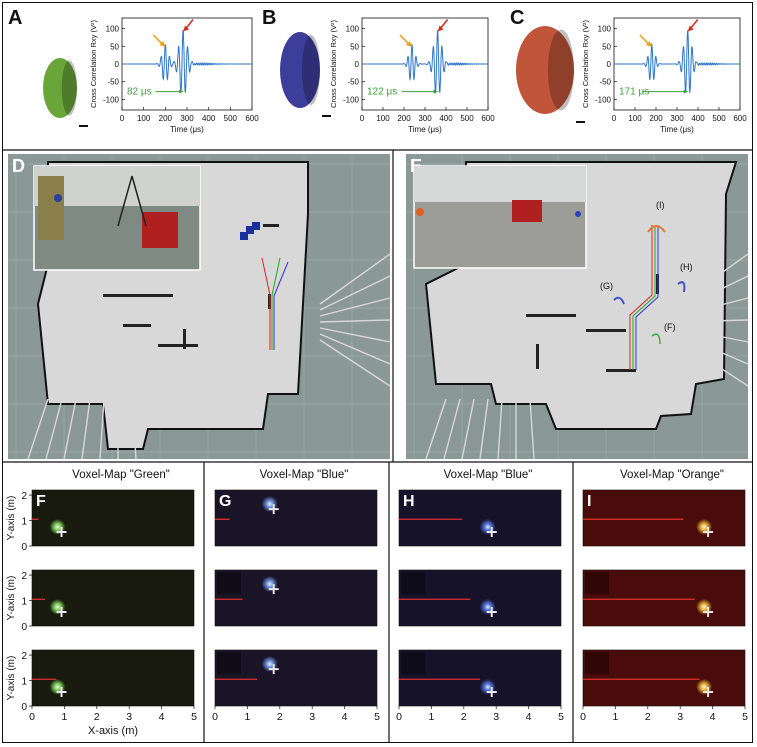  Describe the element at coordinates (740, 118) in the screenshot. I see `x-tick-label: 600` at that location.